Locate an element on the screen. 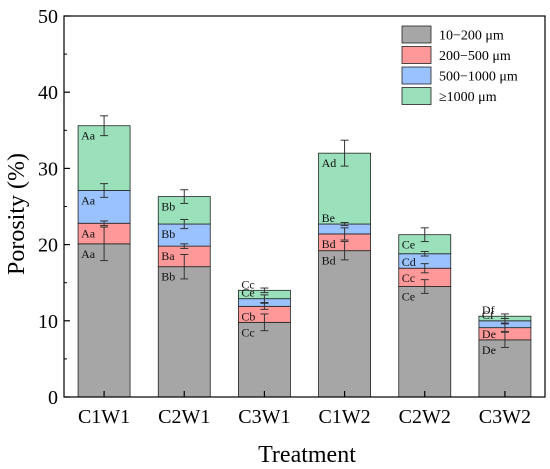 The width and height of the screenshot is (550, 469). y-tick-label: 0 is located at coordinates (53, 398).